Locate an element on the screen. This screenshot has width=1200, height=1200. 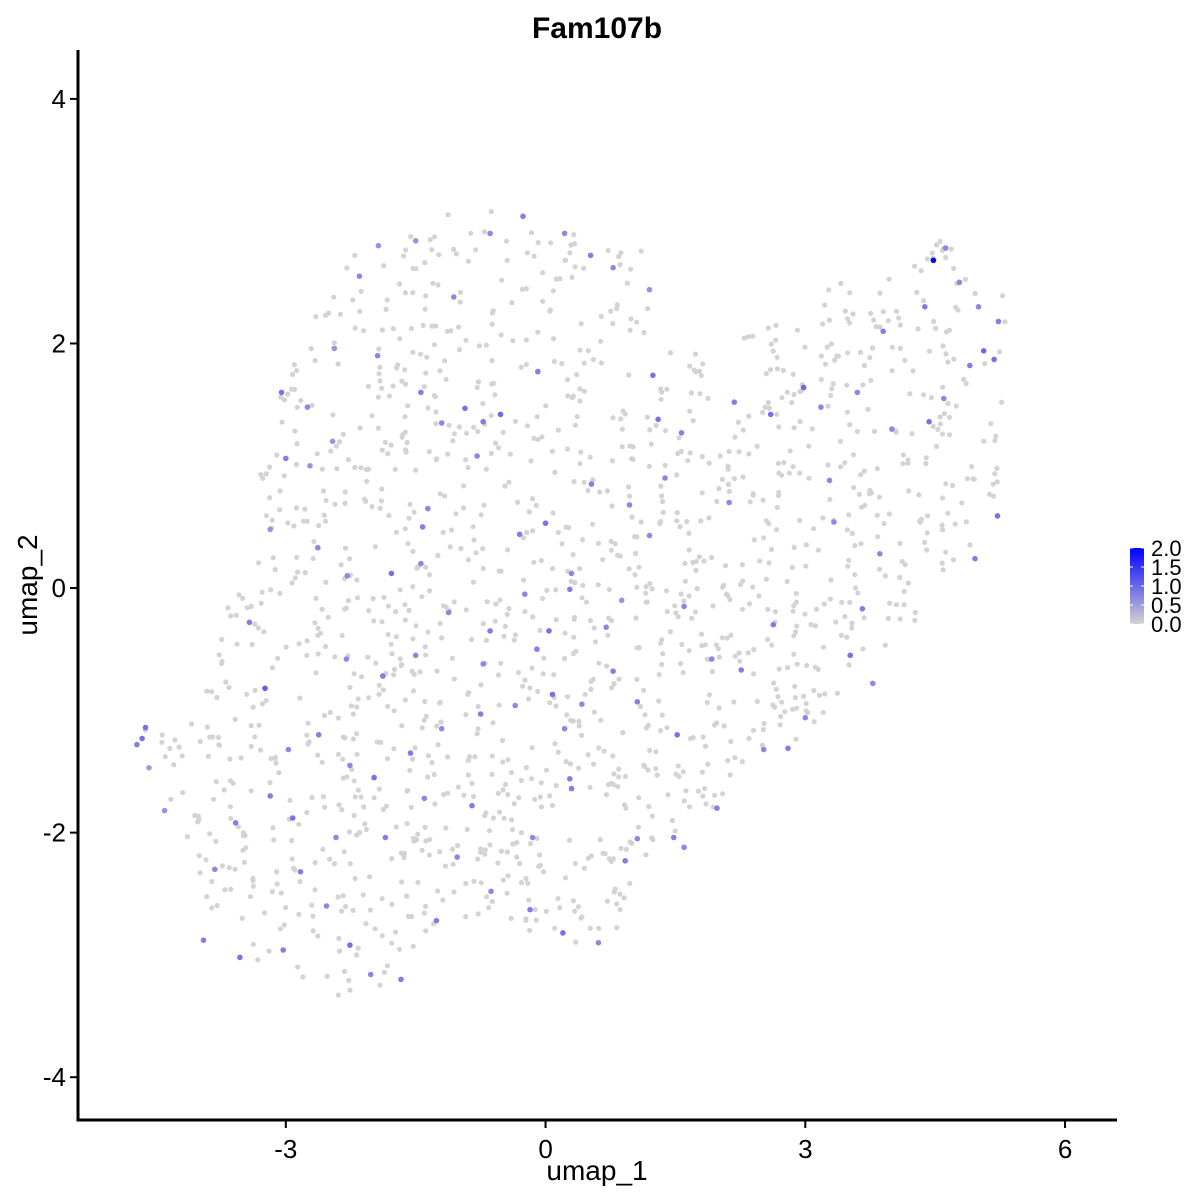
y-axis-title: umap_2 is located at coordinates (27, 584).